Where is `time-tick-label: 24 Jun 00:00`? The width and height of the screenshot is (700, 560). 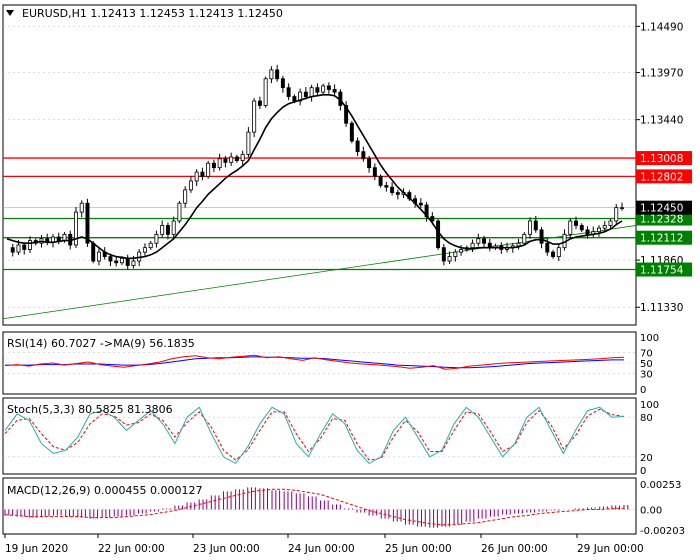 time-tick-label: 24 Jun 00:00 is located at coordinates (321, 549).